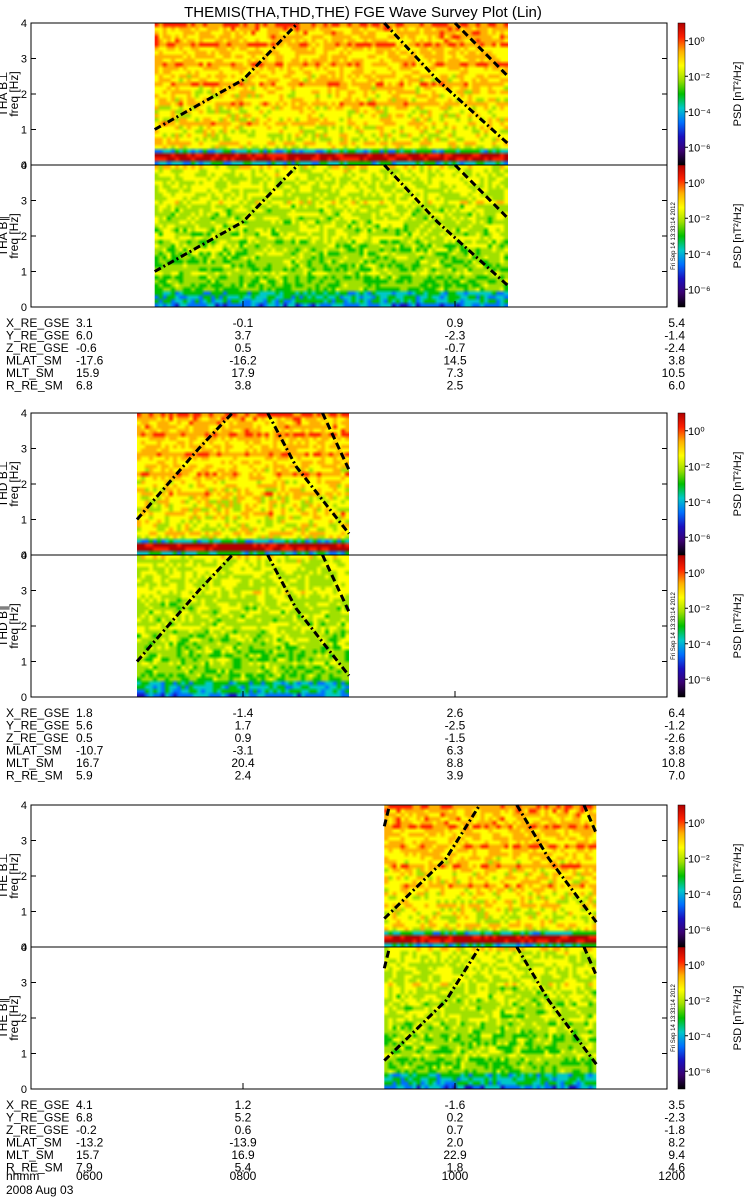 Image resolution: width=750 pixels, height=1200 pixels. I want to click on ephemeris-value: 8.8, so click(455, 763).